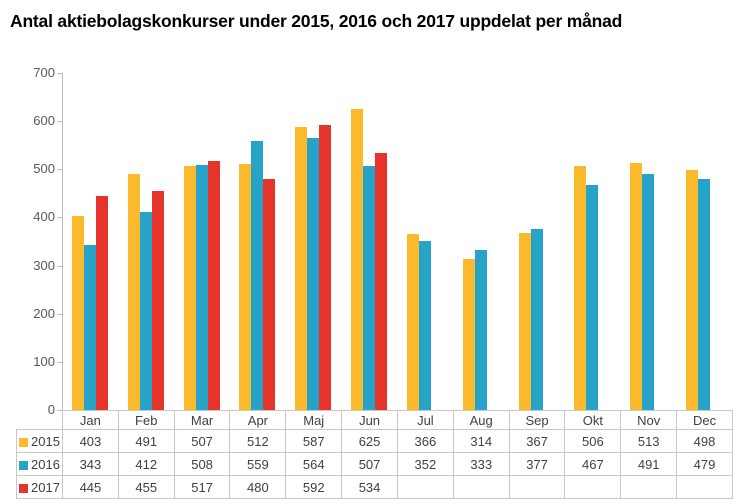 The height and width of the screenshot is (504, 746). Describe the element at coordinates (202, 487) in the screenshot. I see `value-cell-2017-mar: 517` at that location.